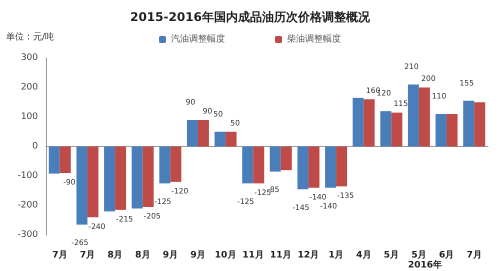 Image resolution: width=500 pixels, height=271 pixels. I want to click on legend-label: 汽油调整幅度, so click(198, 39).